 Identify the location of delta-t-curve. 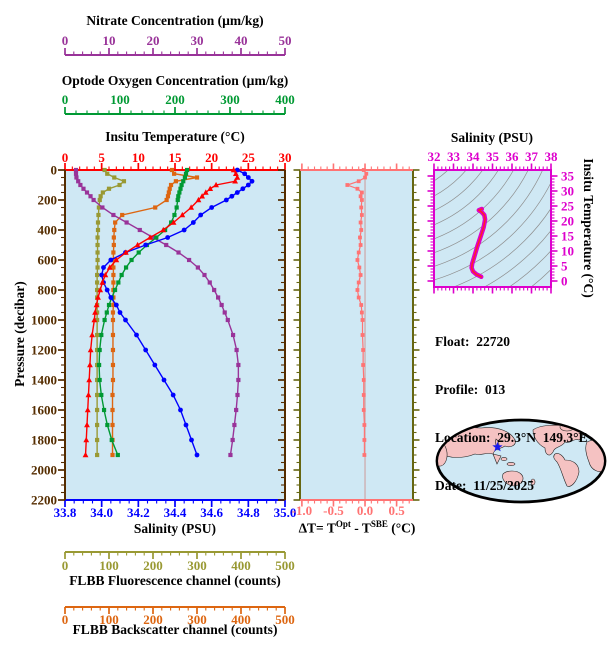
(357, 312).